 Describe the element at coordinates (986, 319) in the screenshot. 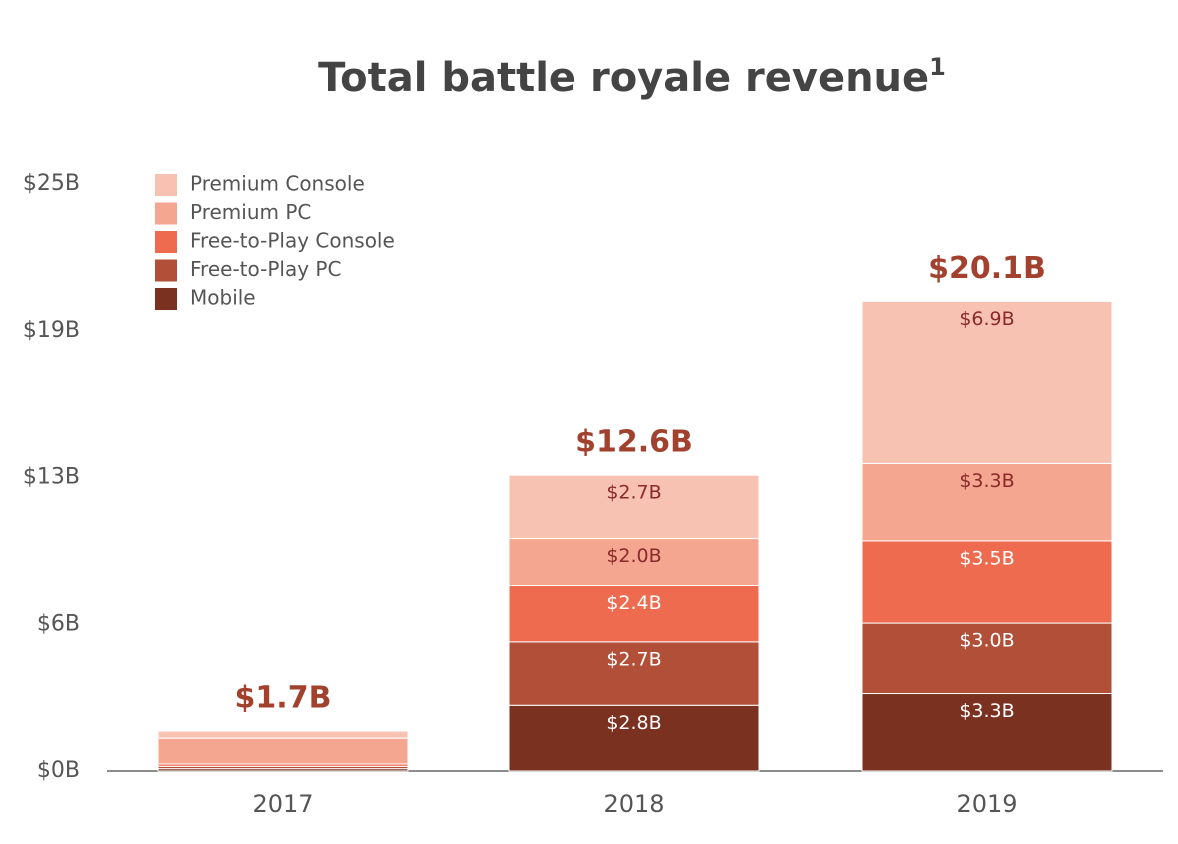

I see `value-label: $6.9B` at that location.